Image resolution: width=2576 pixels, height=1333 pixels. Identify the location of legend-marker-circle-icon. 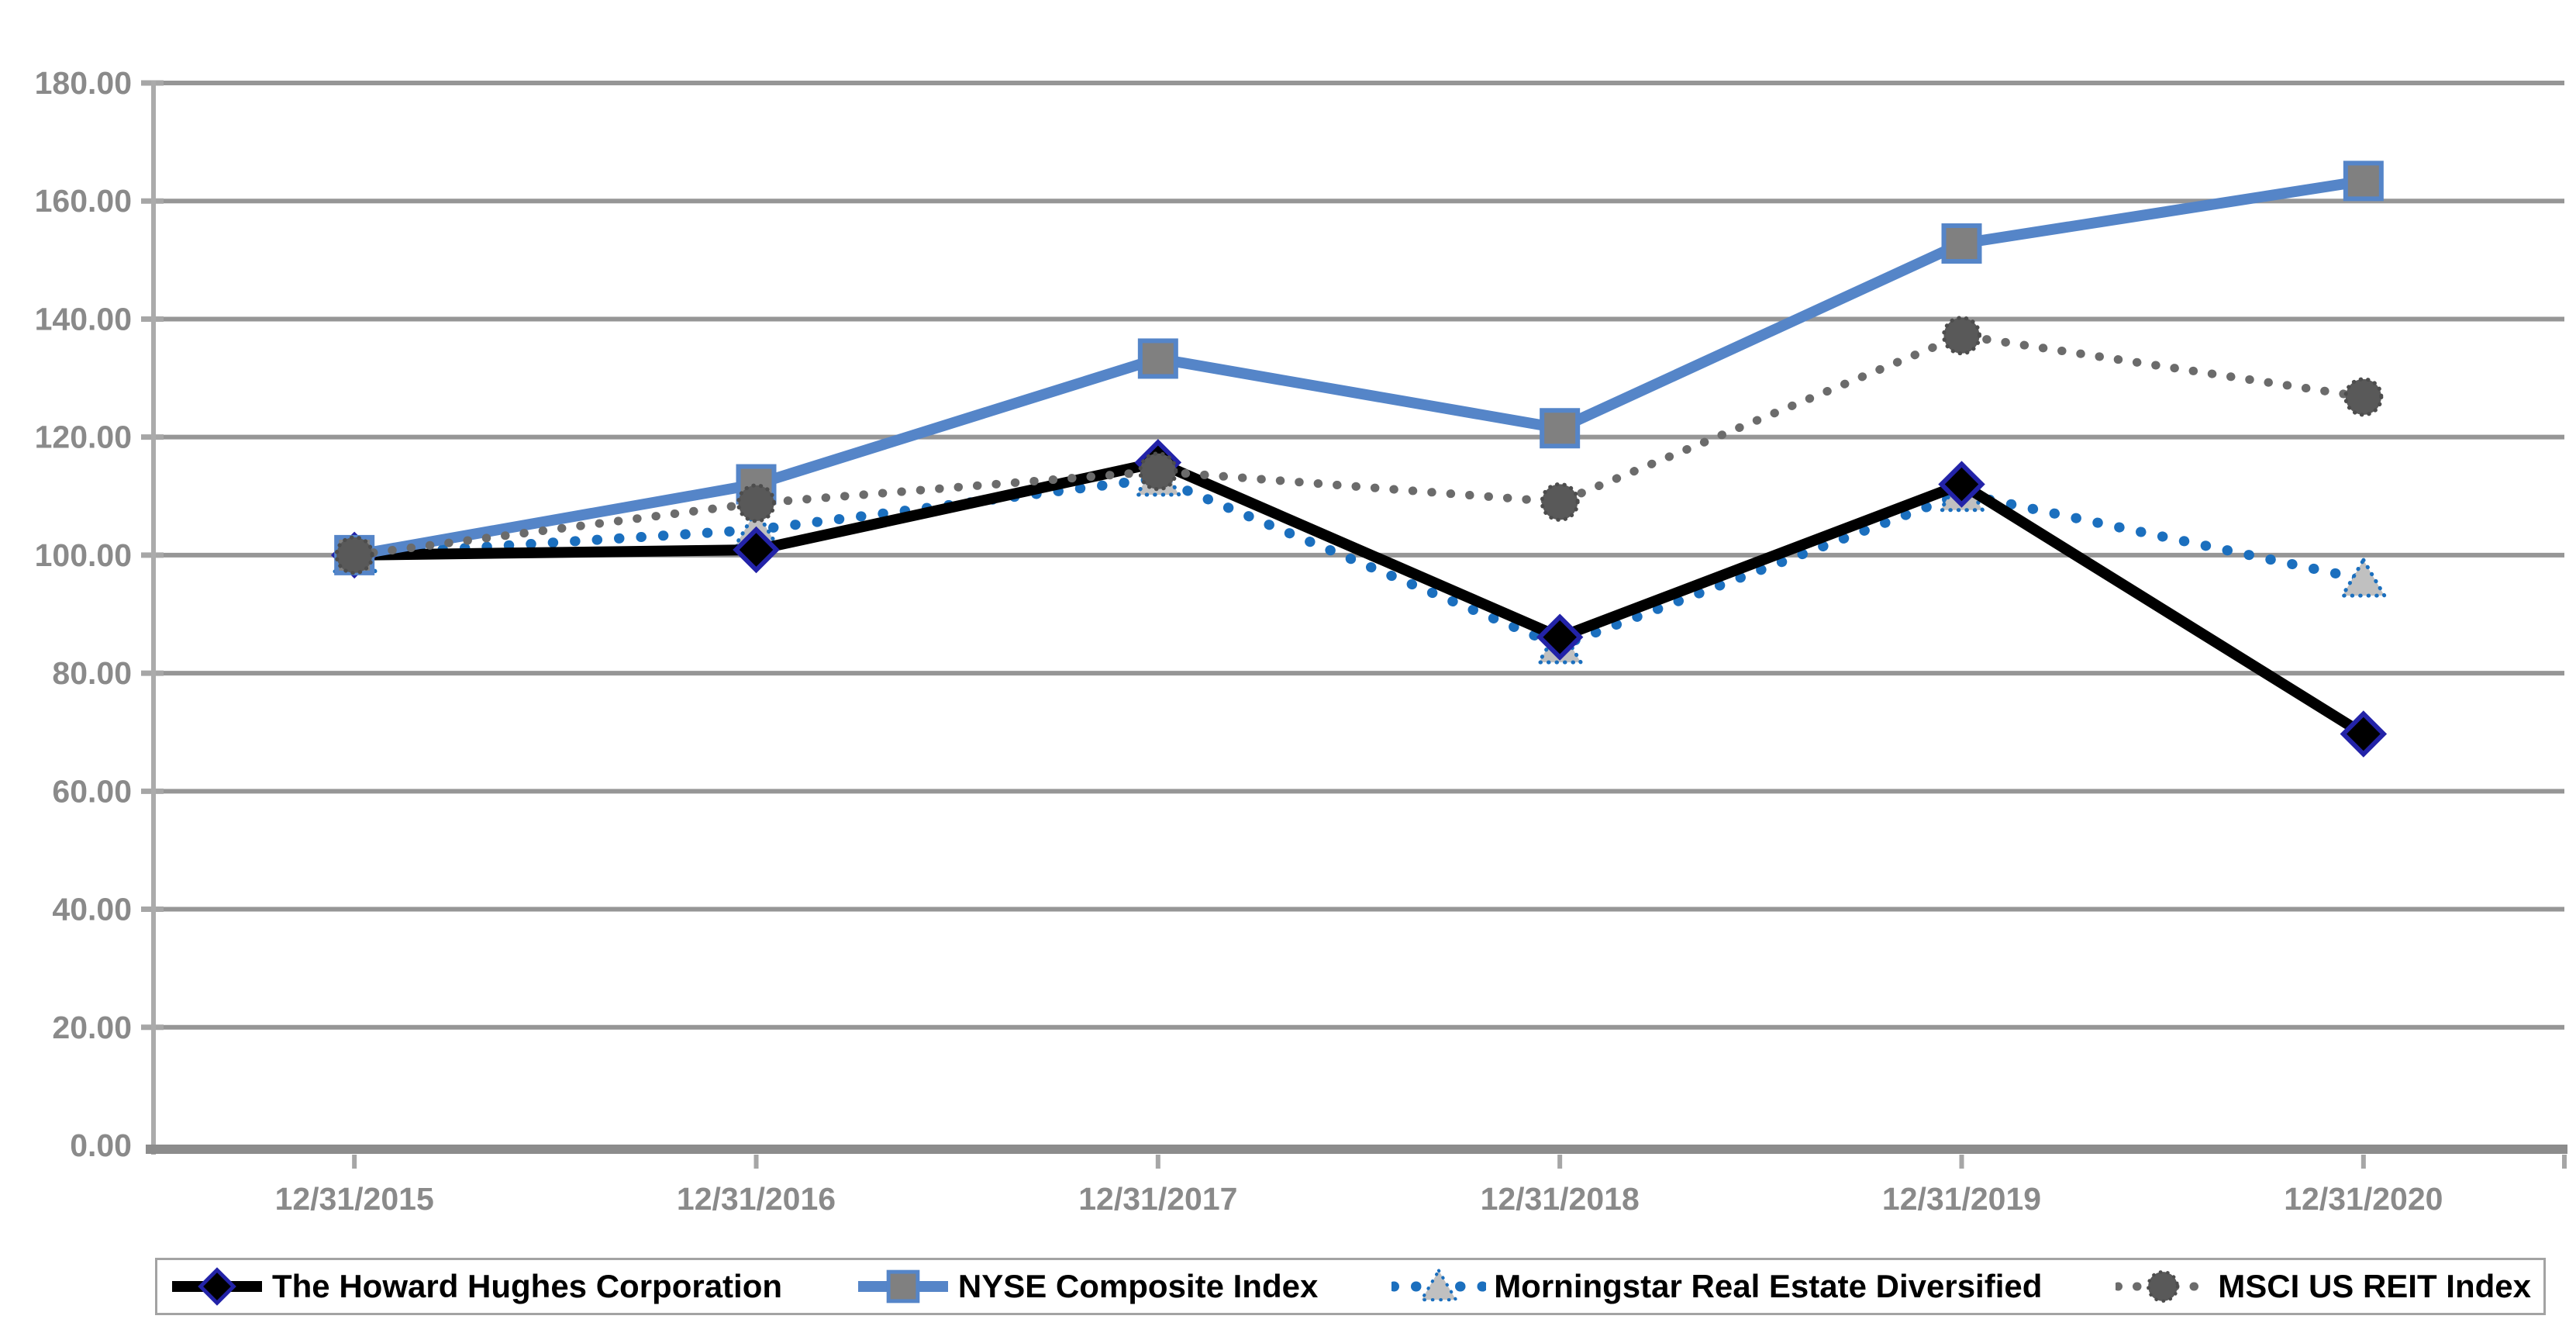
(2163, 1286).